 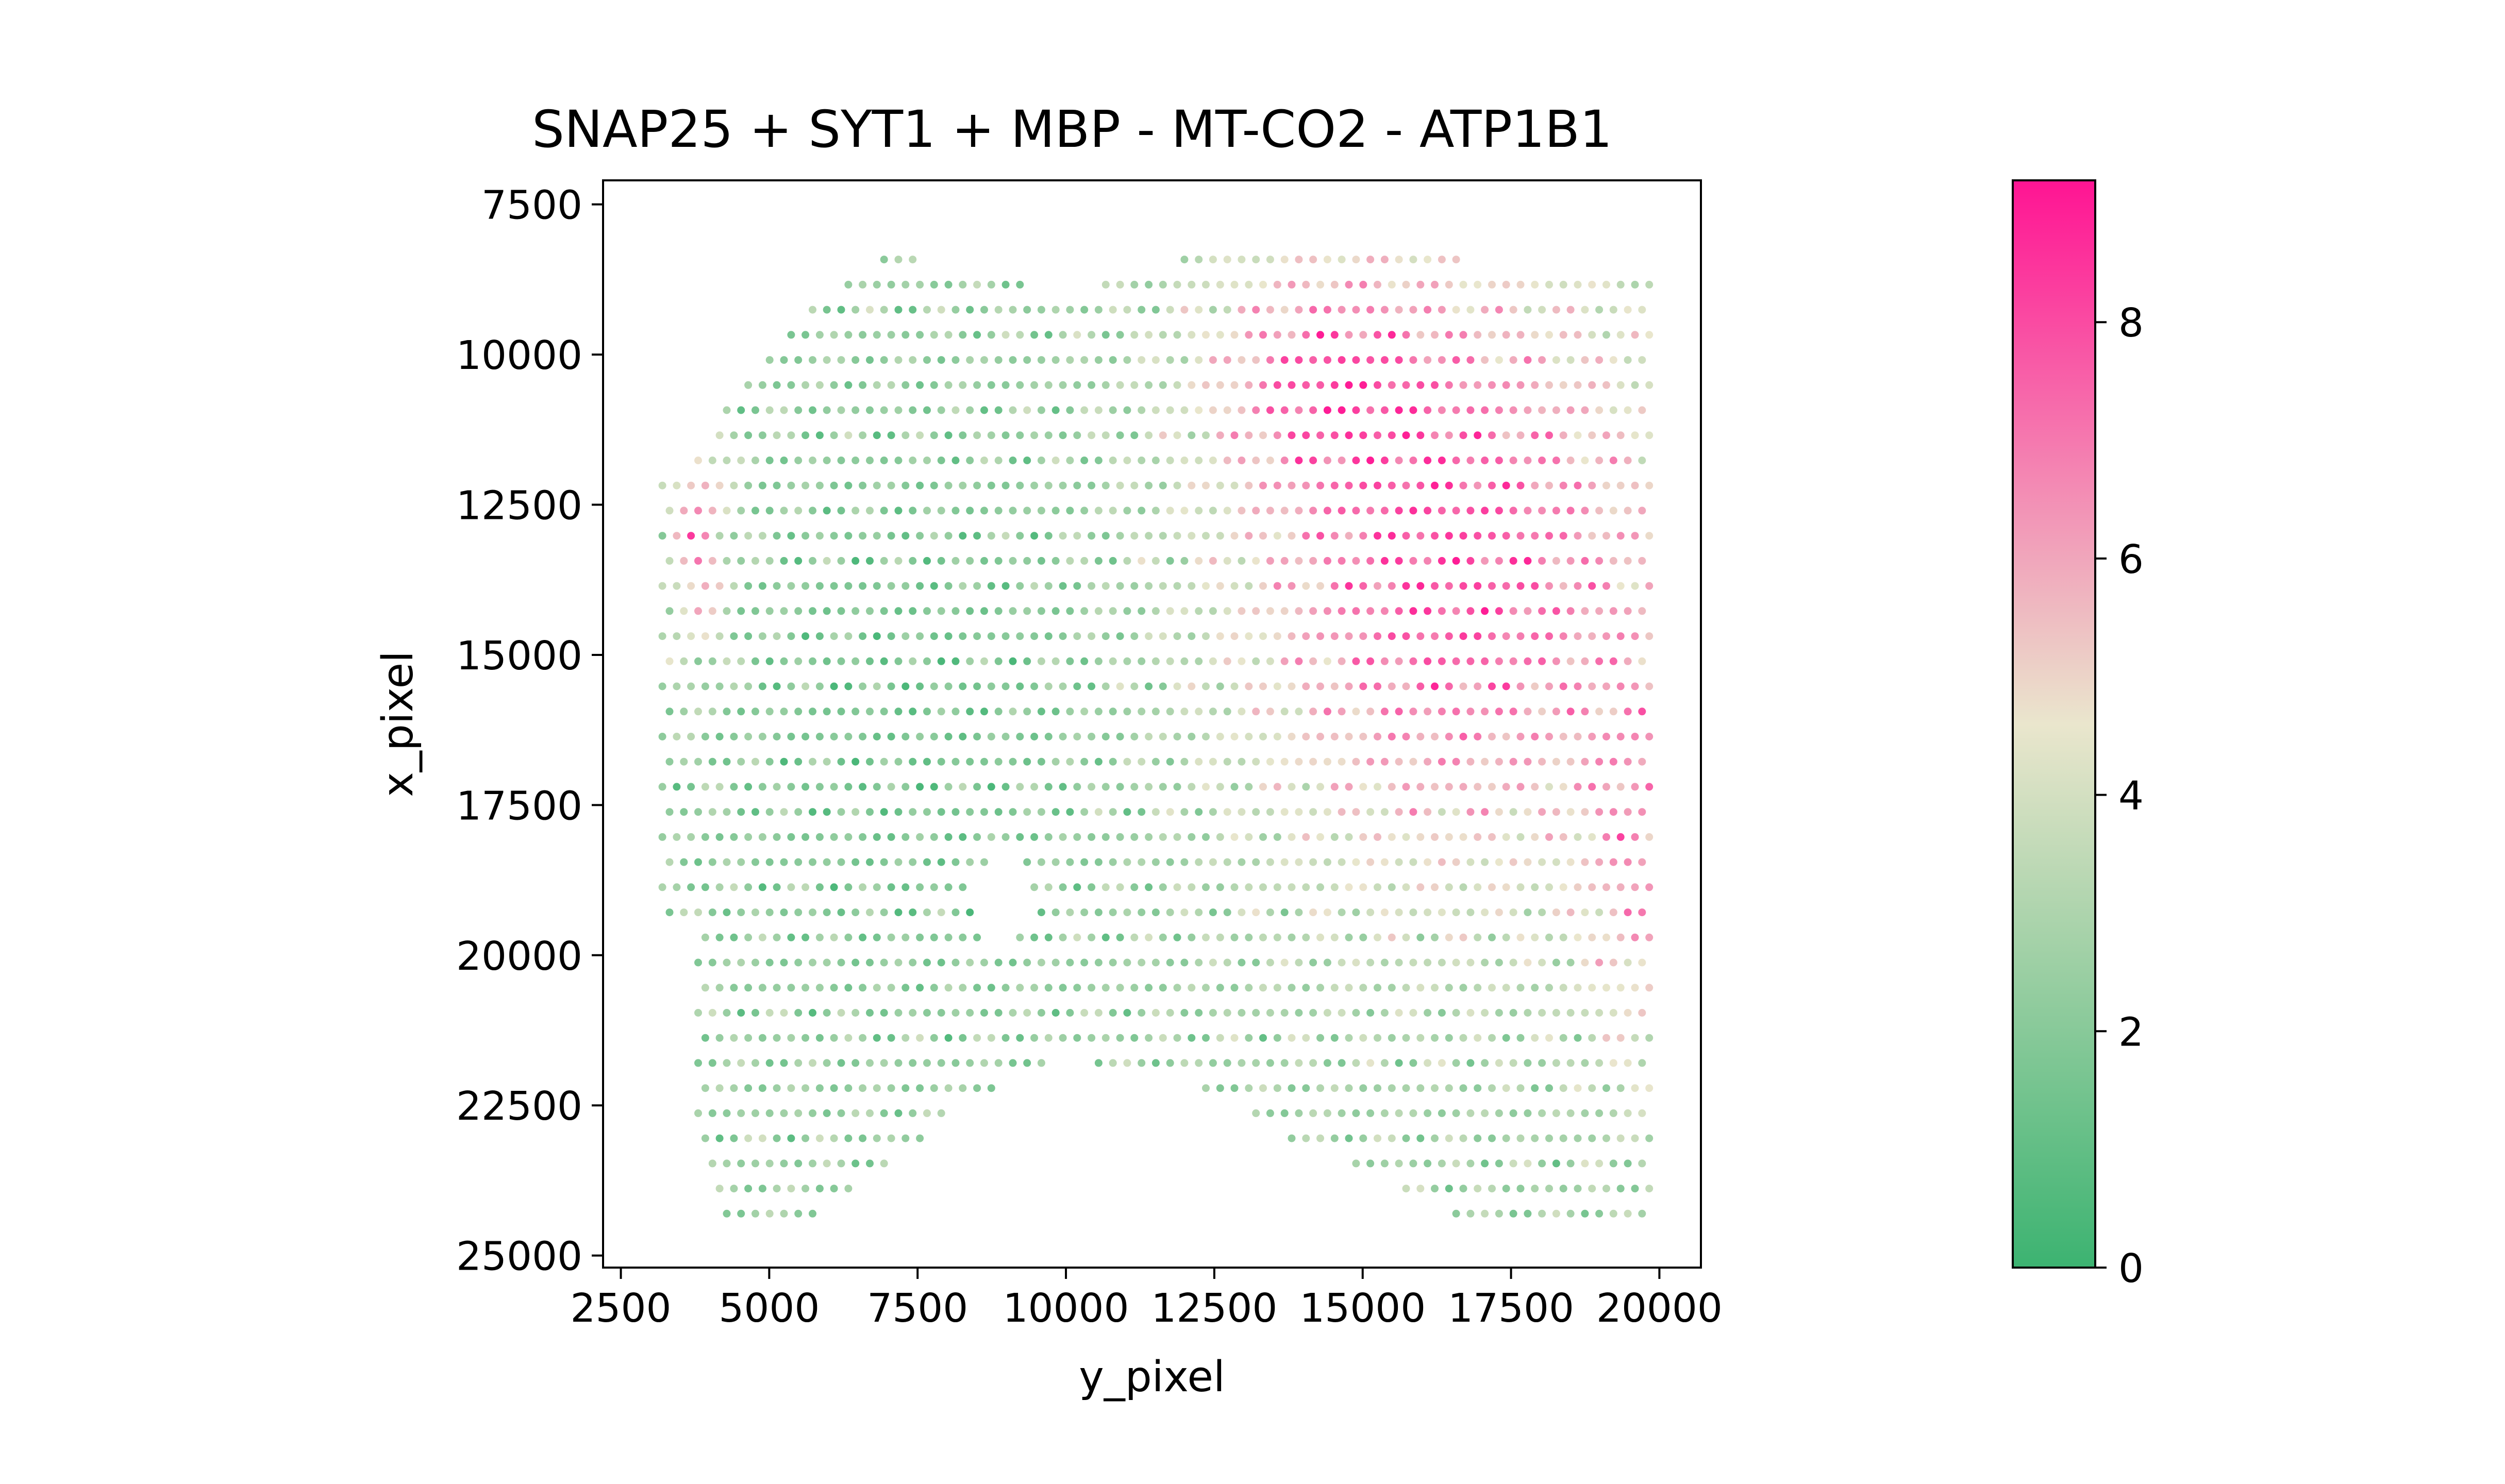 I want to click on scatter-point-1919, so click(x=1092, y=988).